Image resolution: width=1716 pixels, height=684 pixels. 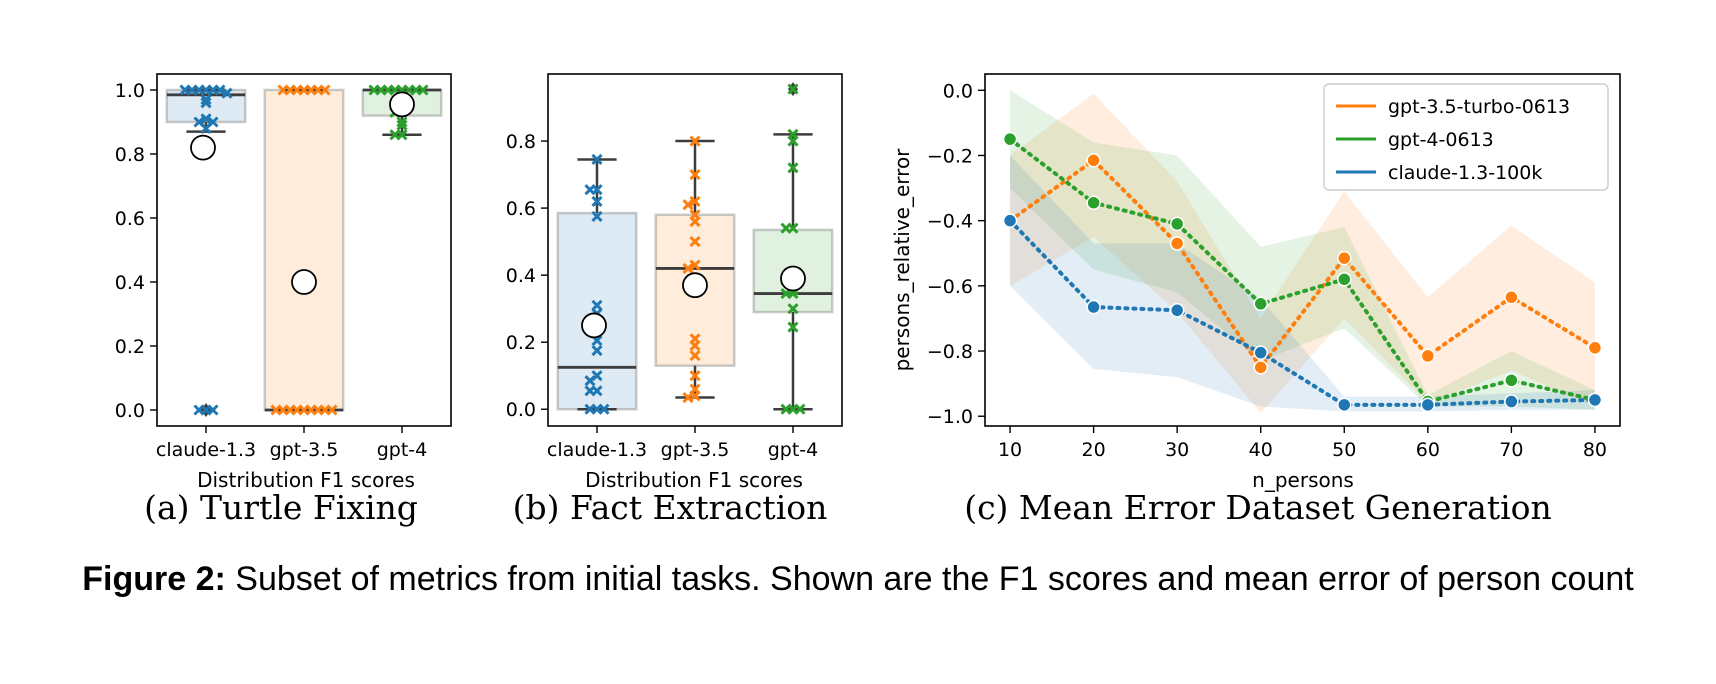 What do you see at coordinates (695, 450) in the screenshot?
I see `panel-b-xtick-label: gpt-3.5` at bounding box center [695, 450].